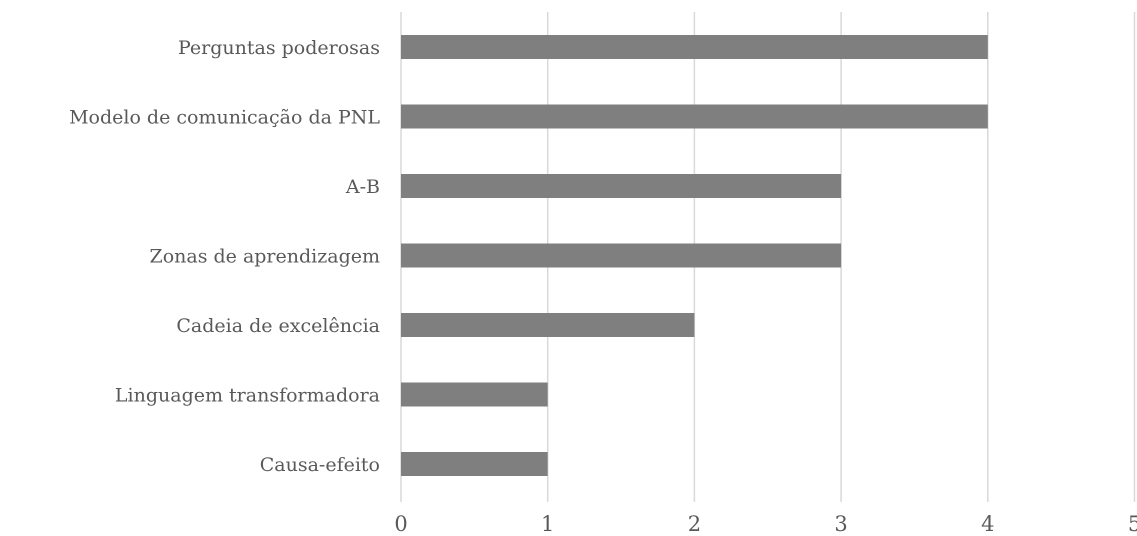  I want to click on category-label-5: Linguagem transformadora, so click(247, 396).